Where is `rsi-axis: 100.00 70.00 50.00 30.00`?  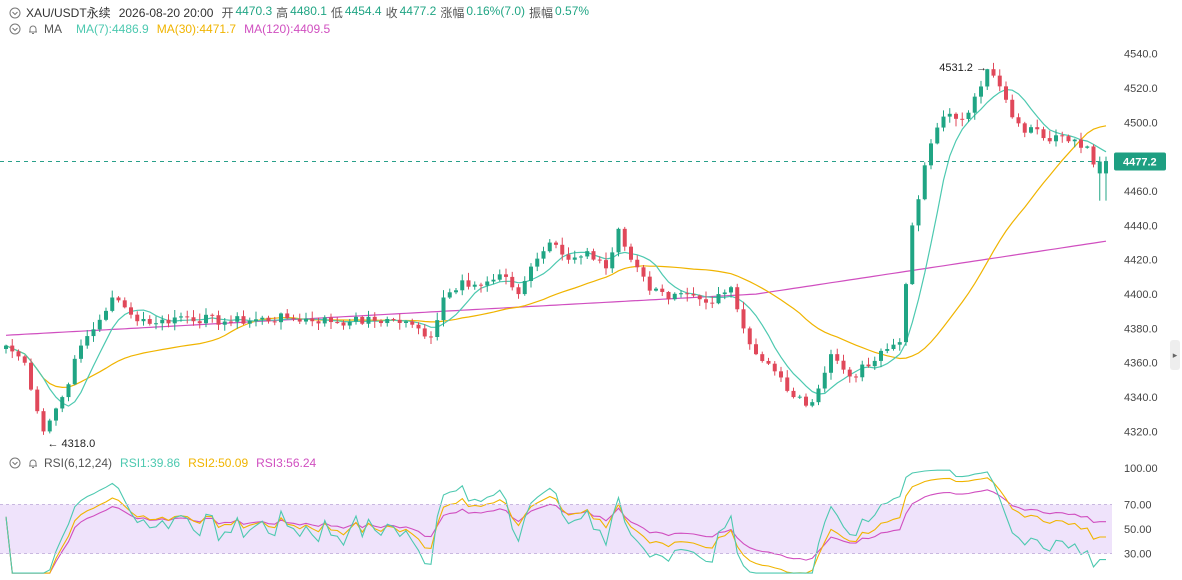
rsi-axis: 100.00 70.00 50.00 30.00 is located at coordinates (1141, 512).